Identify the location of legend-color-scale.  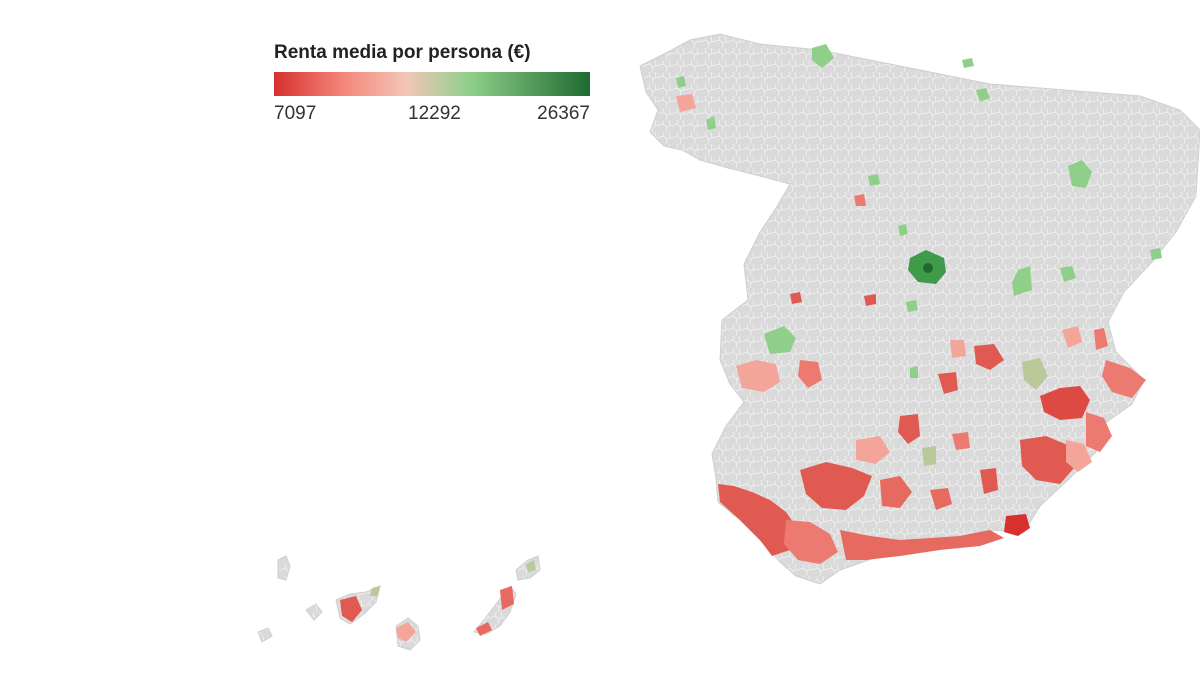
(432, 84).